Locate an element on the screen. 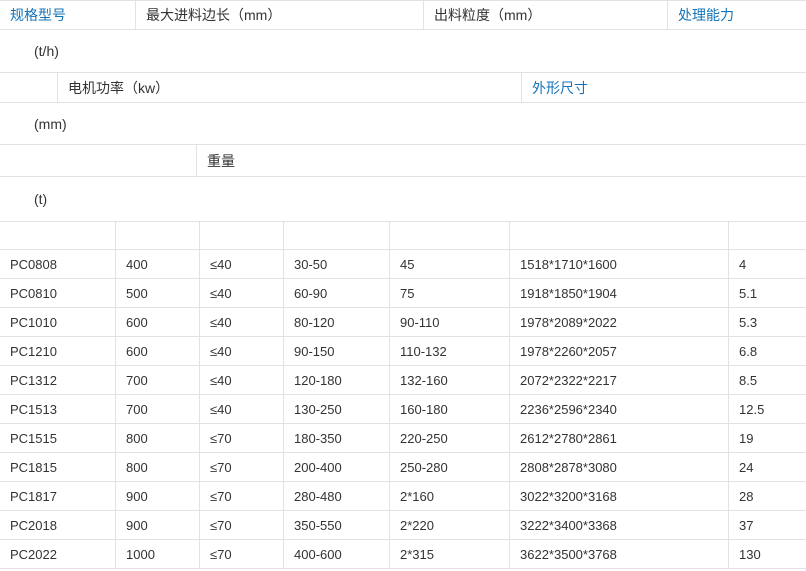  table-cell-capacity_tph: 180-350 is located at coordinates (337, 438).